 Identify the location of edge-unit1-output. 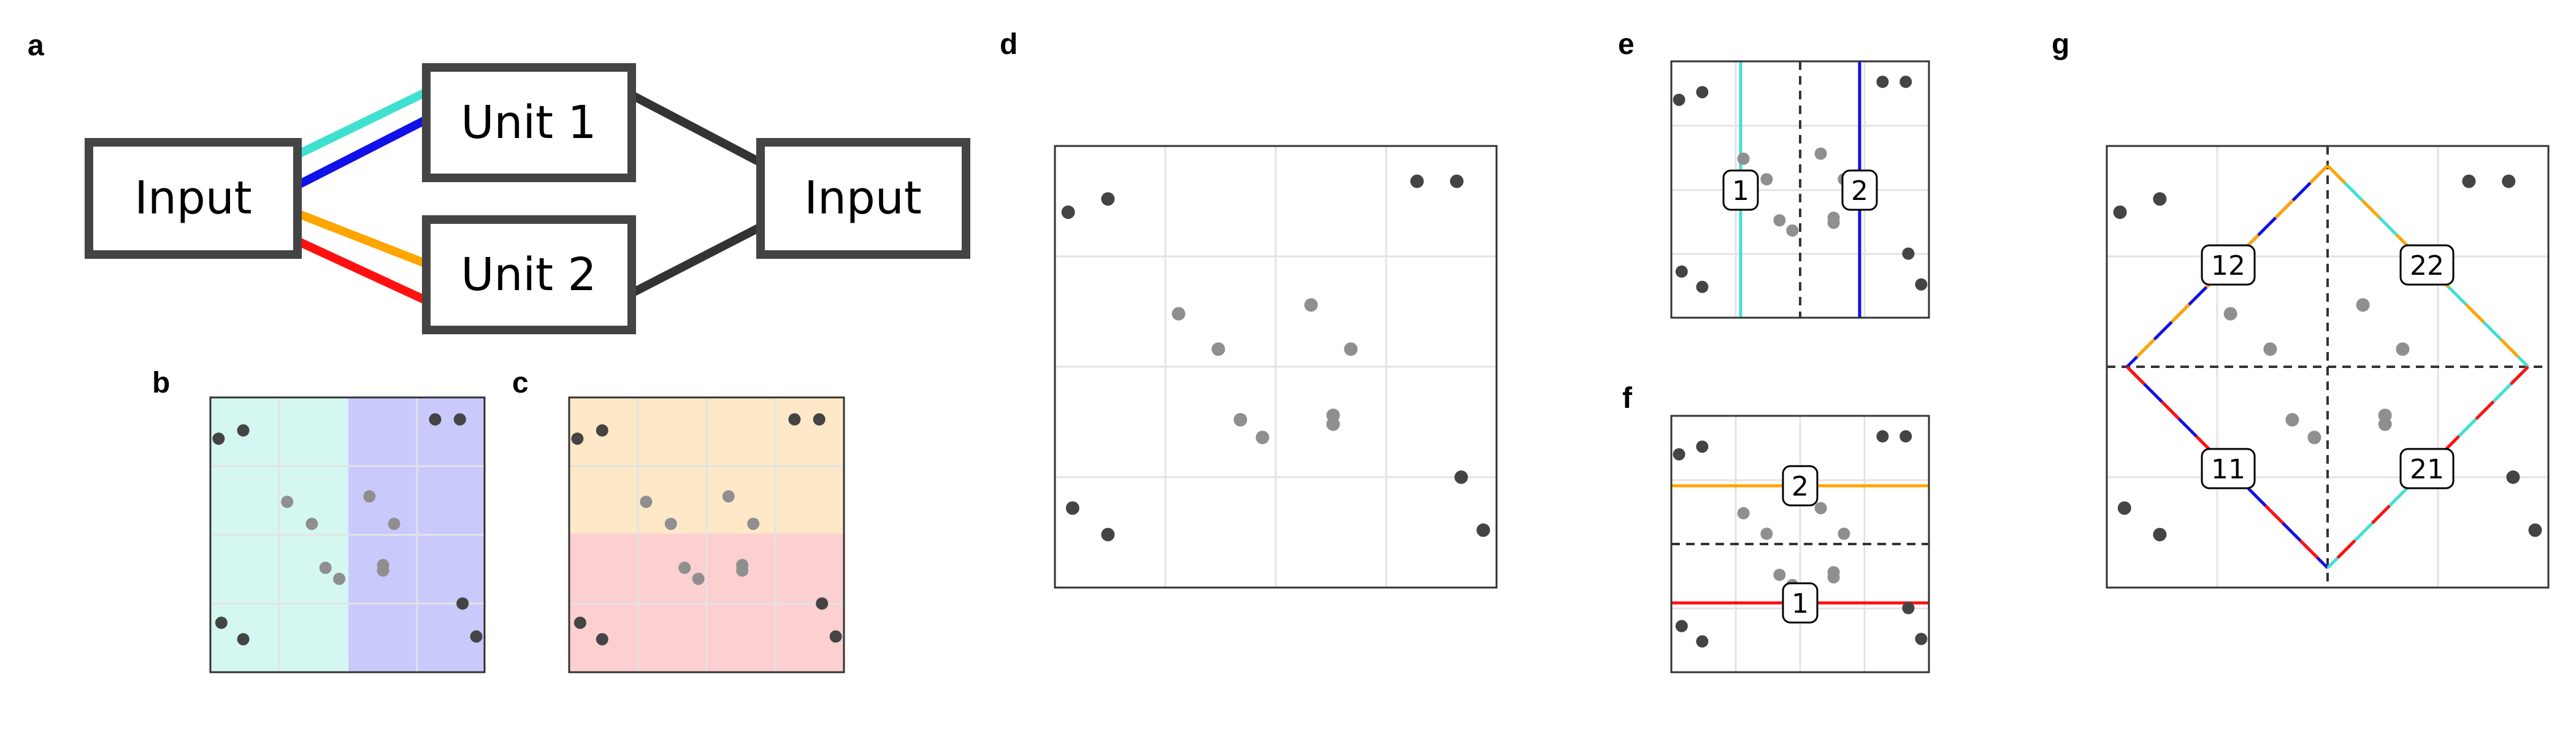
(696, 129).